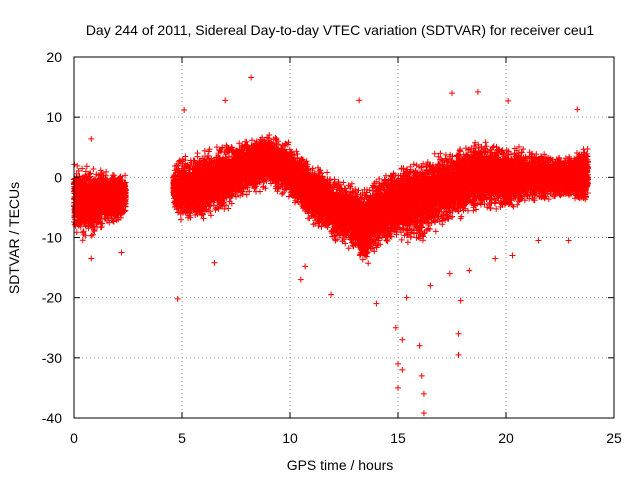 Image resolution: width=640 pixels, height=480 pixels. Describe the element at coordinates (398, 438) in the screenshot. I see `x-tick-label: 15` at that location.